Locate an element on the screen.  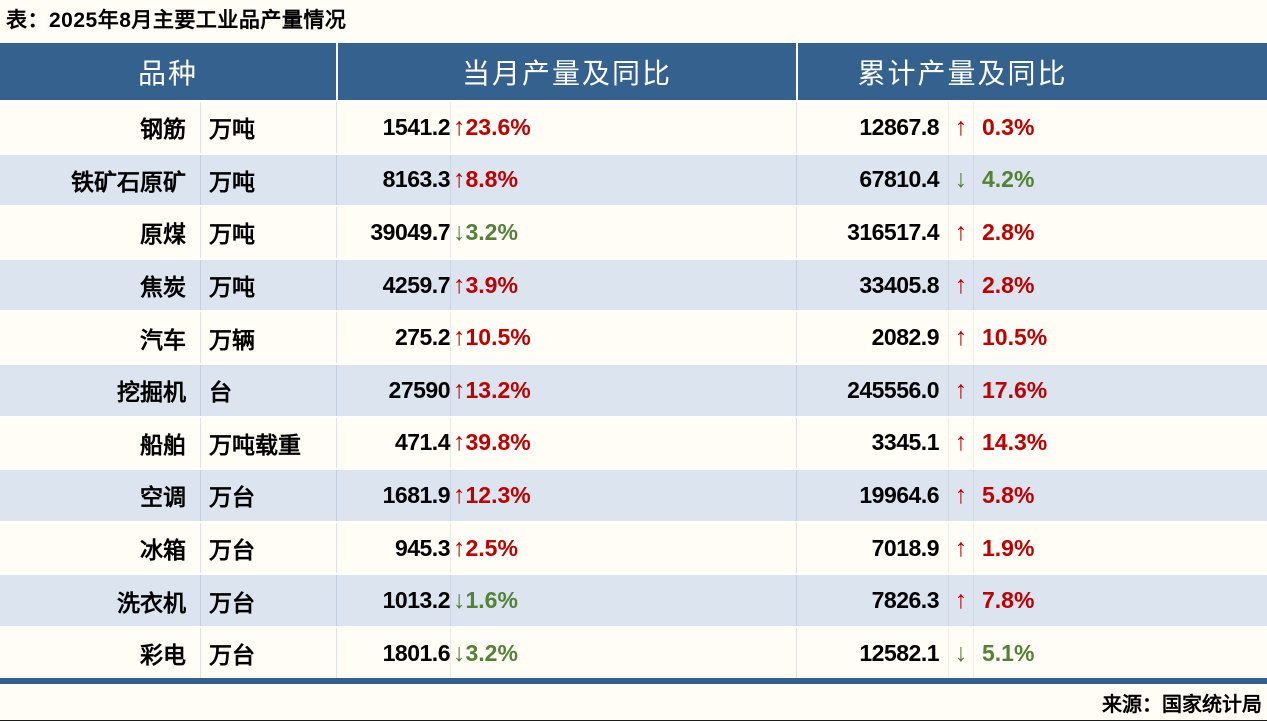
product-name: 空调 is located at coordinates (163, 497).